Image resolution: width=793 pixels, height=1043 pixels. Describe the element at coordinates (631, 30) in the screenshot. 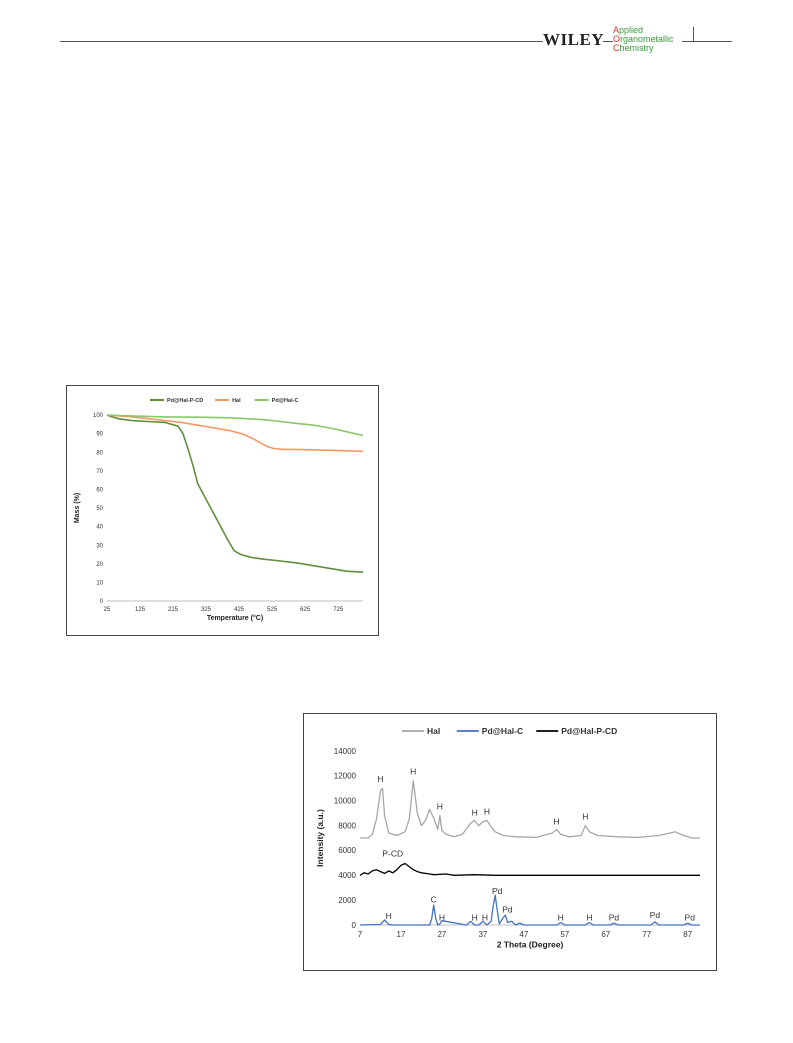

I see `journal-line-1-text: pplied` at that location.